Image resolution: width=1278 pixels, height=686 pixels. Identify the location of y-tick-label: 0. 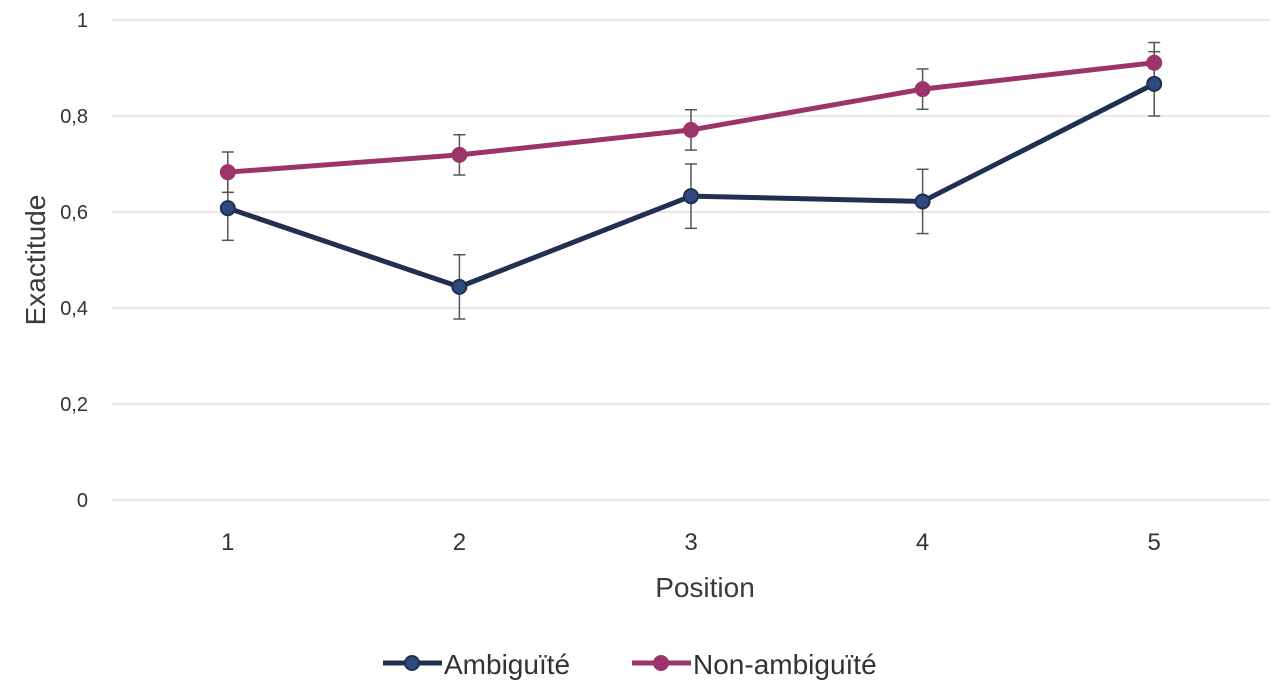
(82, 501).